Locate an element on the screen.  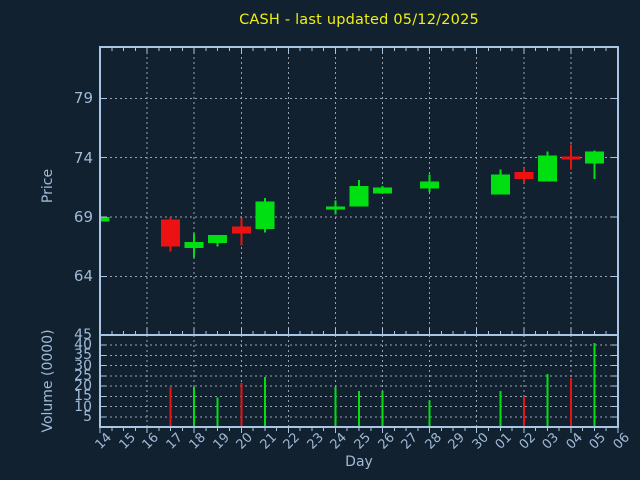
price-tick-label-64: 64 is located at coordinates (83, 276).